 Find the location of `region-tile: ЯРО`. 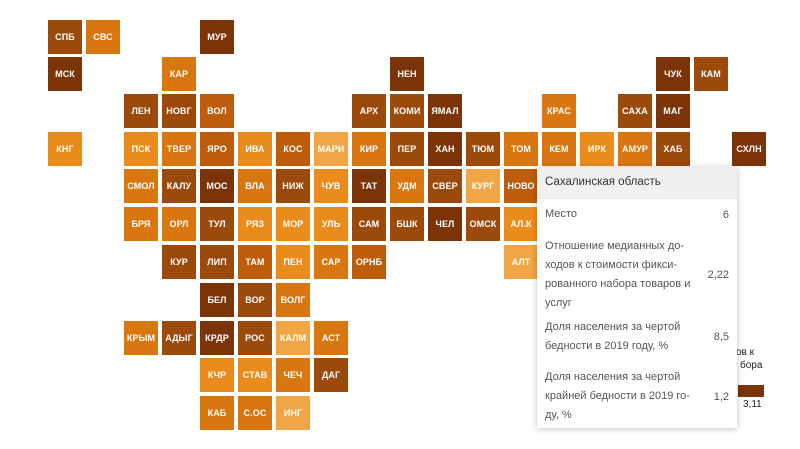

region-tile: ЯРО is located at coordinates (217, 149).